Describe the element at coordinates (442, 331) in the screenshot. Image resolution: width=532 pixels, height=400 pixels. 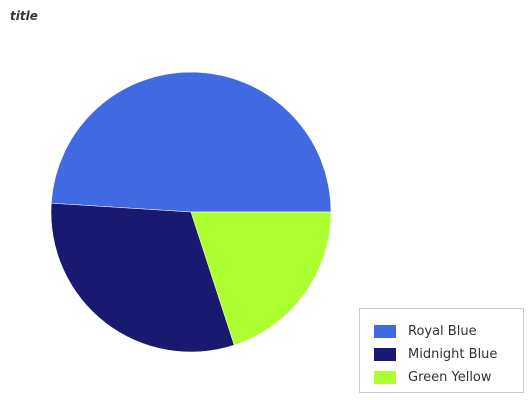
I see `legend-label-royal-blue: Royal Blue` at that location.